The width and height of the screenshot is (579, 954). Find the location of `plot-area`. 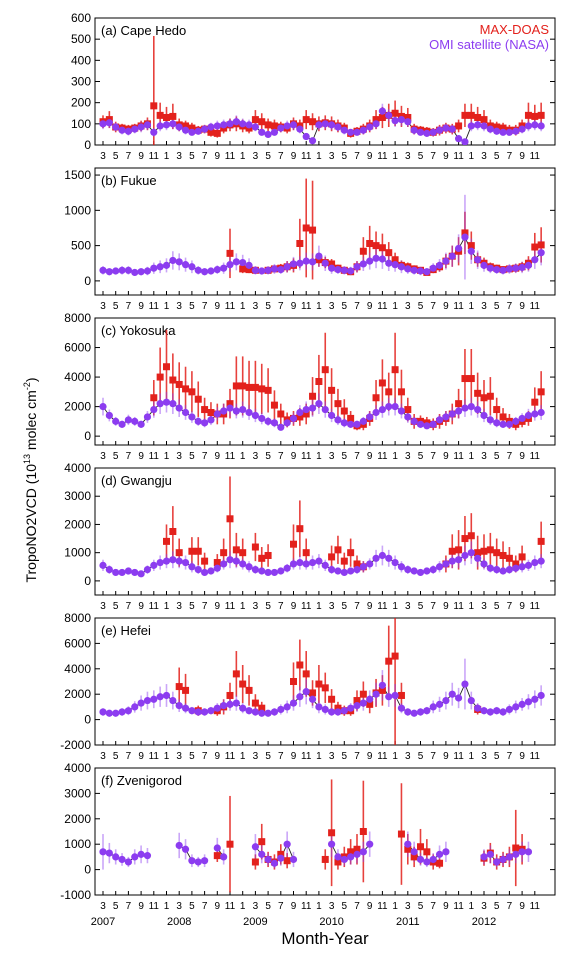

plot-area is located at coordinates (322, 229).